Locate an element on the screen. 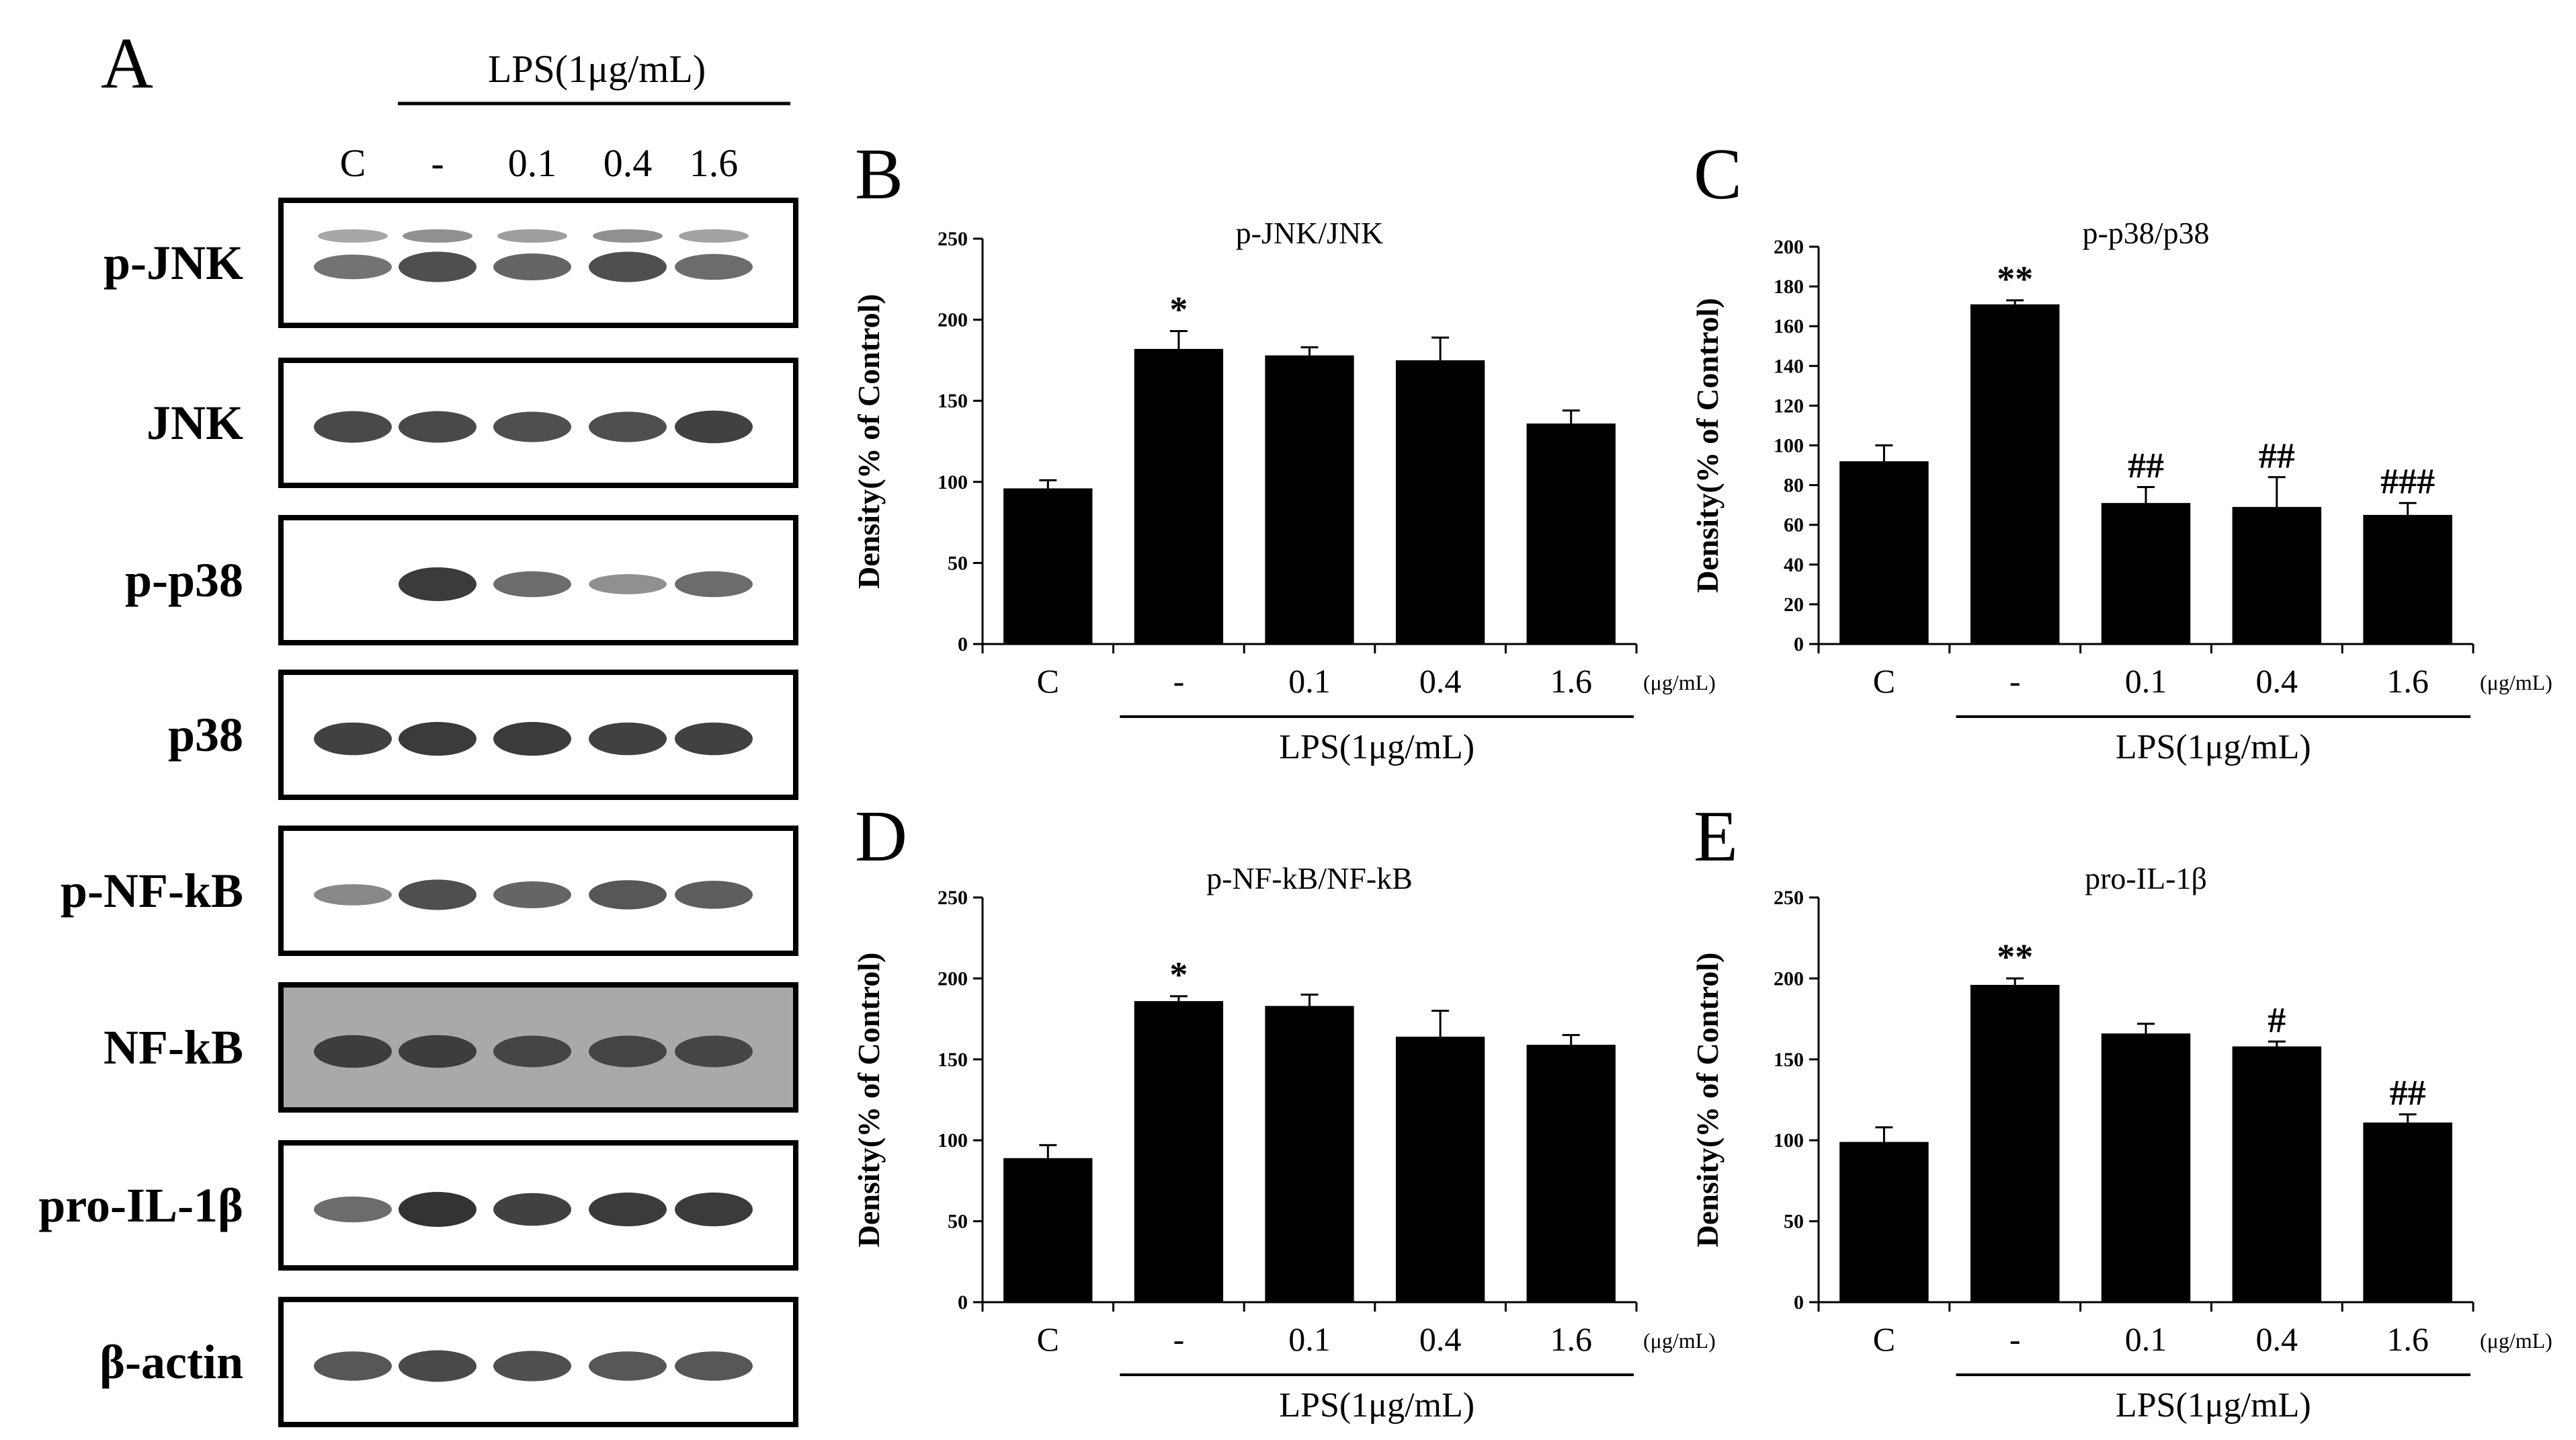 The image size is (2576, 1440). significance-marker: ### is located at coordinates (2407, 482).